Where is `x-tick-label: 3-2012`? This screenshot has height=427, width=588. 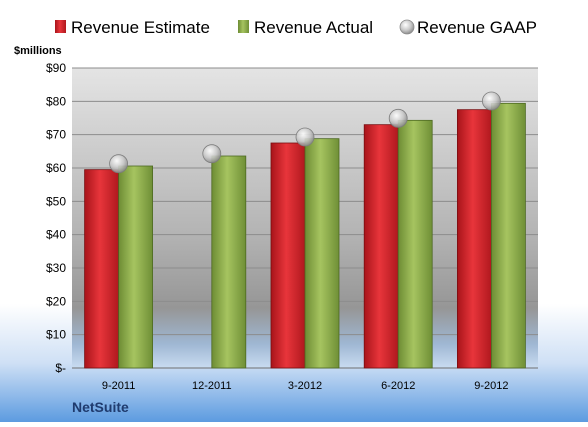 x-tick-label: 3-2012 is located at coordinates (305, 386).